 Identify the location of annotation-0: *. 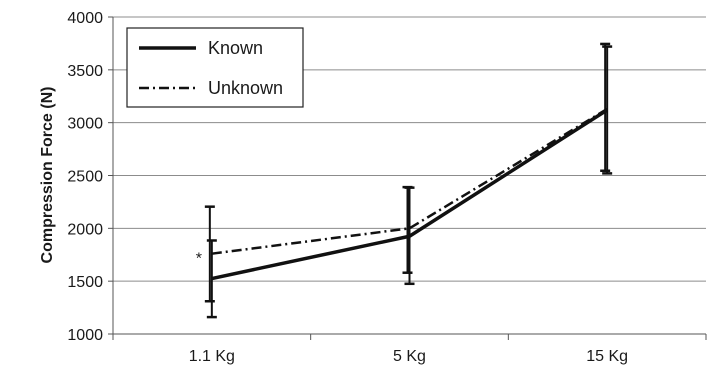
(199, 259).